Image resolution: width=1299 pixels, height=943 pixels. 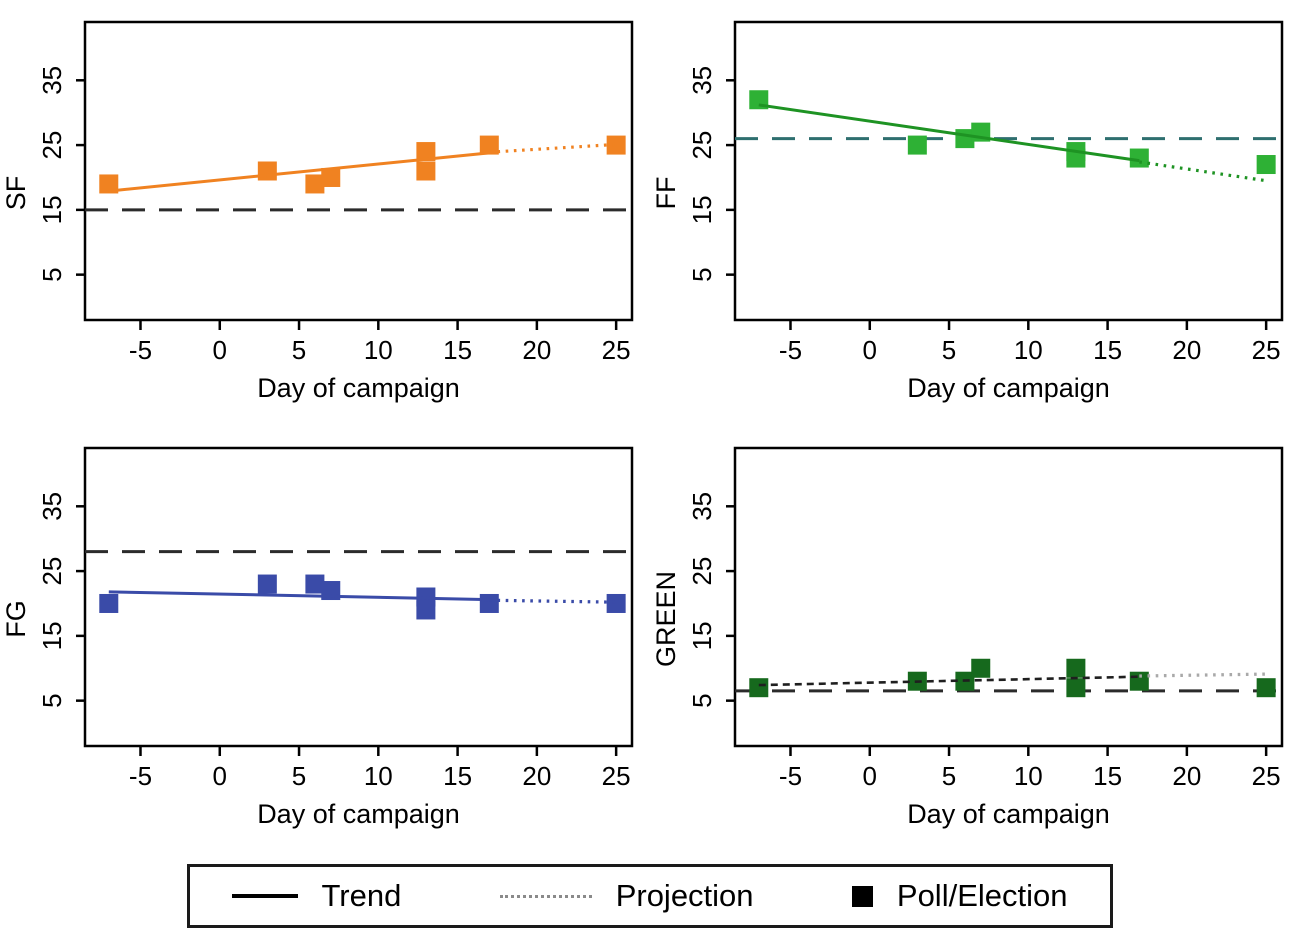 I want to click on y-axis-label: FF, so click(x=666, y=193).